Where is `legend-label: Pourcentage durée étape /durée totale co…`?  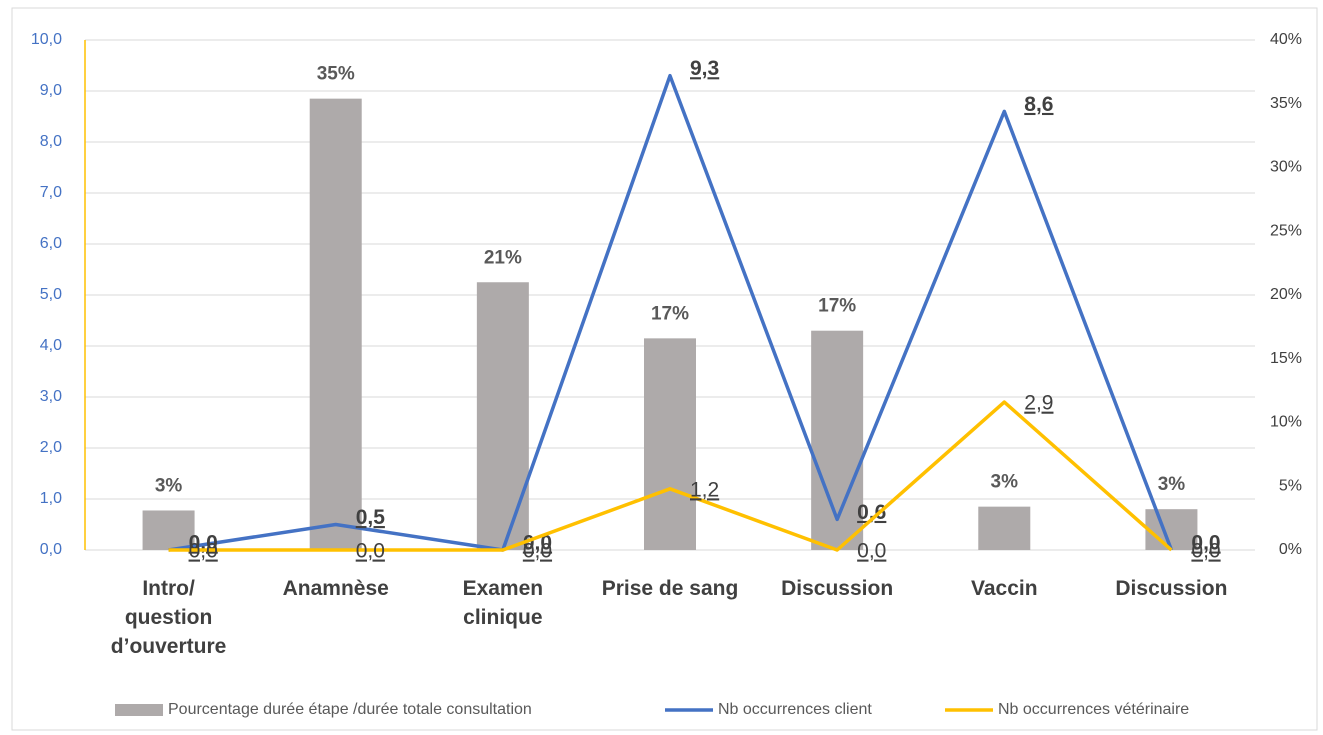 legend-label: Pourcentage durée étape /durée totale co… is located at coordinates (350, 709).